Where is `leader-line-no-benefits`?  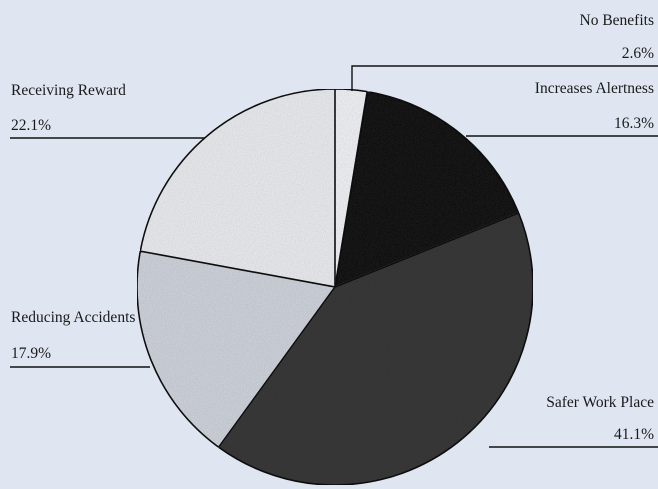 leader-line-no-benefits is located at coordinates (504, 78).